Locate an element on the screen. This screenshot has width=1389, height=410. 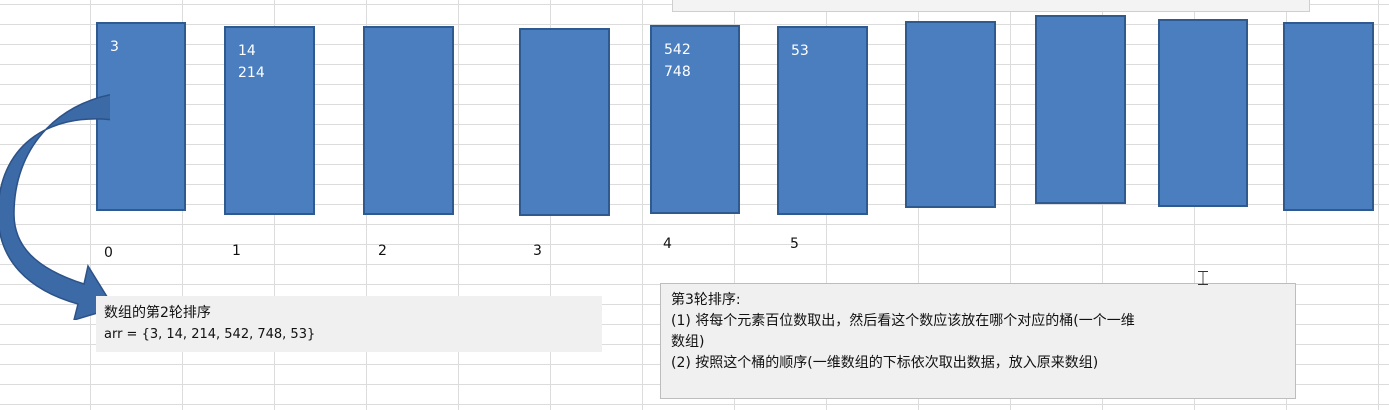
bucket-index-label: 2 is located at coordinates (382, 251).